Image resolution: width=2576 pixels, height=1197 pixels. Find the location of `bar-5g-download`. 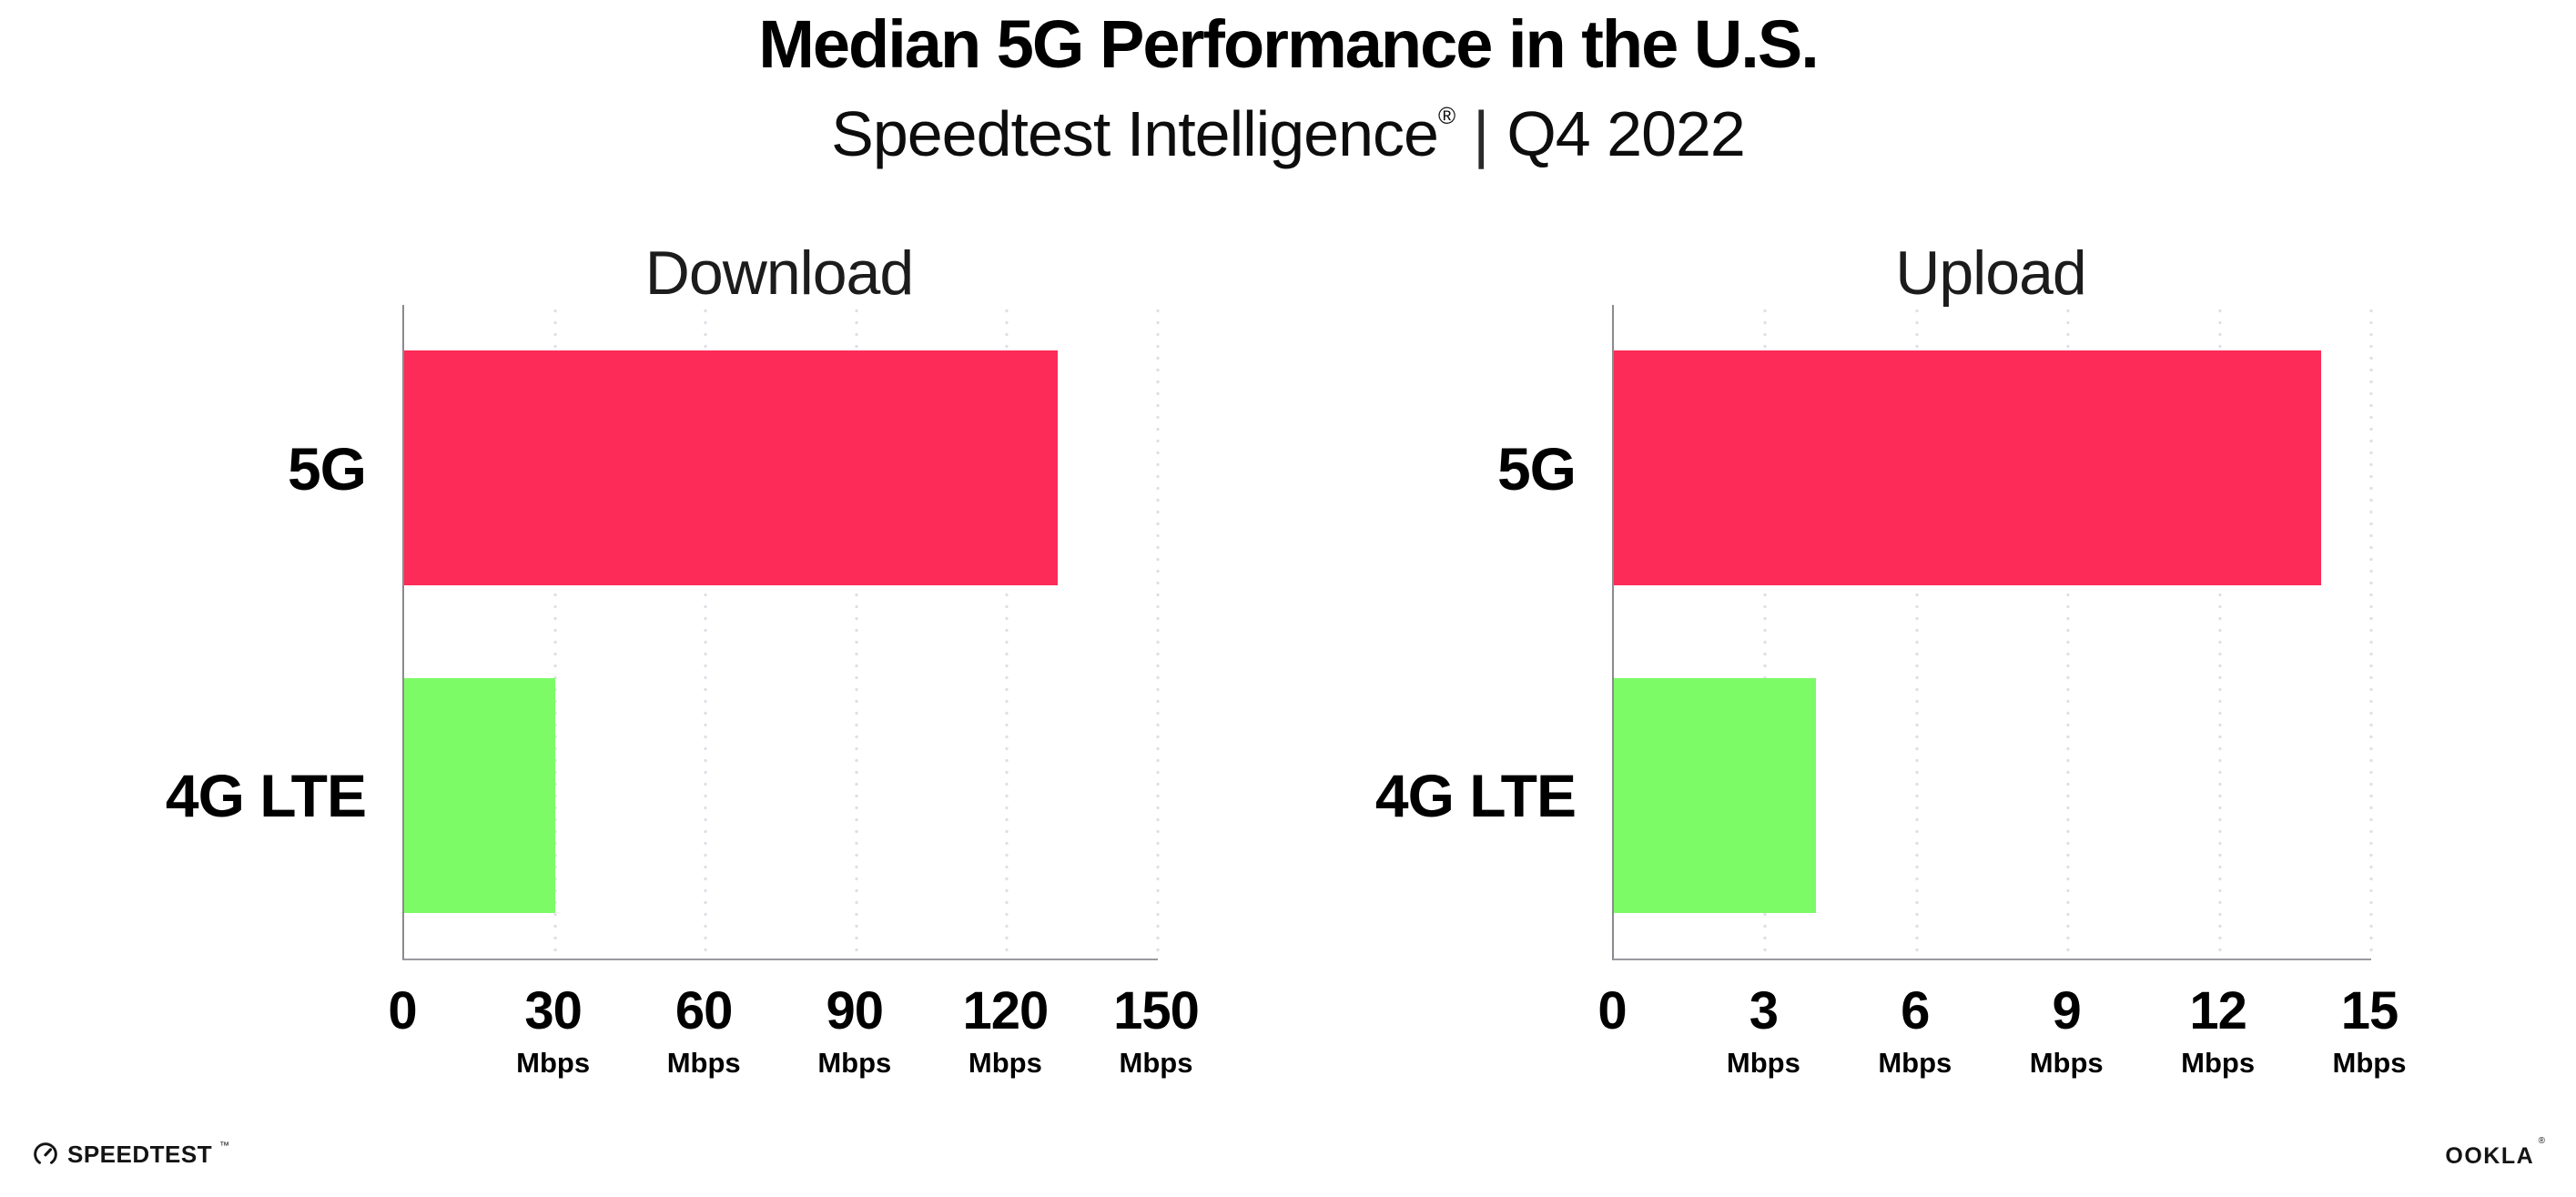

bar-5g-download is located at coordinates (731, 467).